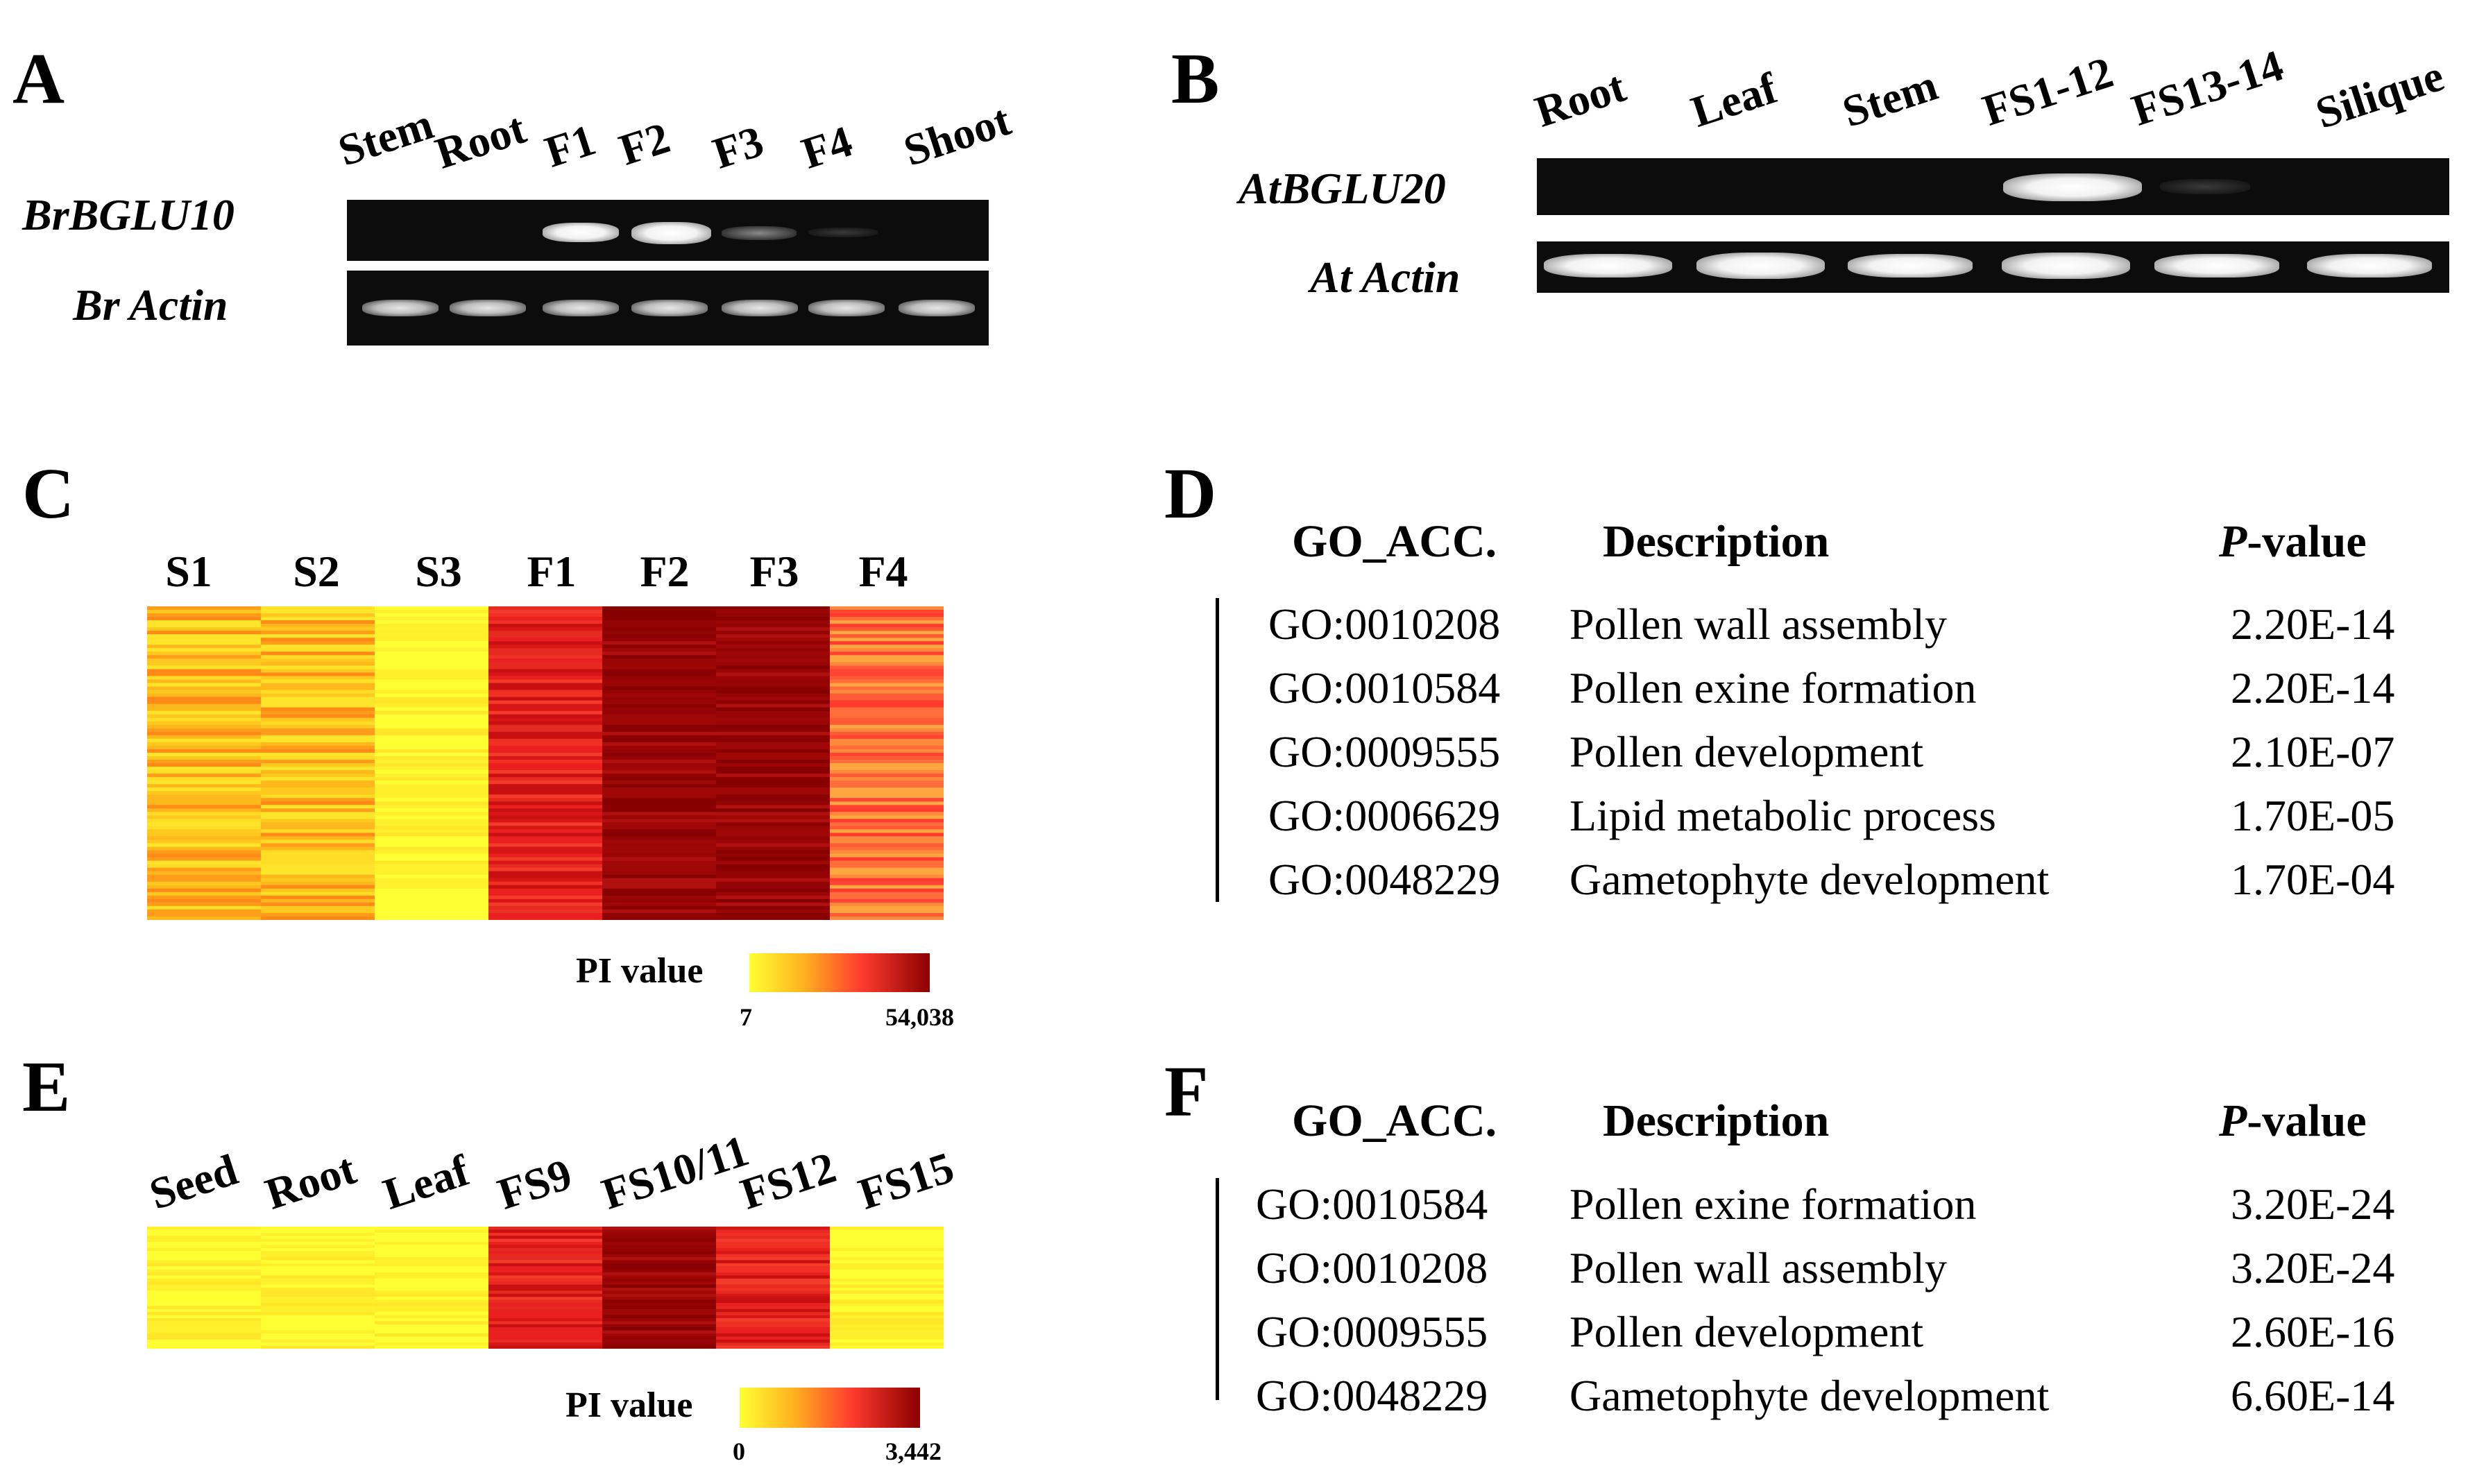 This screenshot has width=2468, height=1484. What do you see at coordinates (316, 571) in the screenshot?
I see `heatmap-c-col-s2: S2` at bounding box center [316, 571].